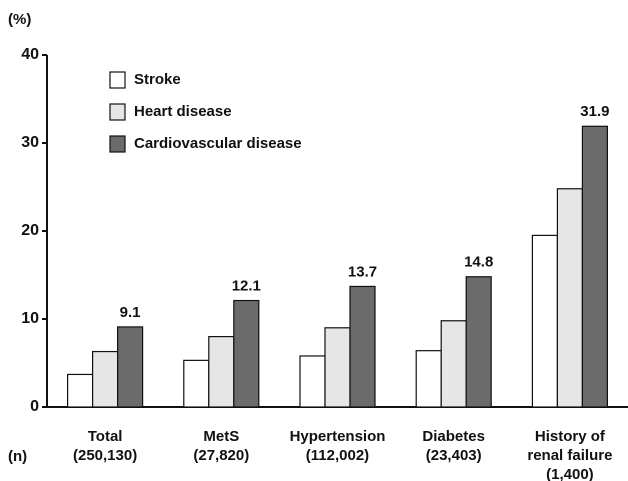 This screenshot has width=628, height=481. I want to click on x-tick-label: renal failure, so click(569, 455).